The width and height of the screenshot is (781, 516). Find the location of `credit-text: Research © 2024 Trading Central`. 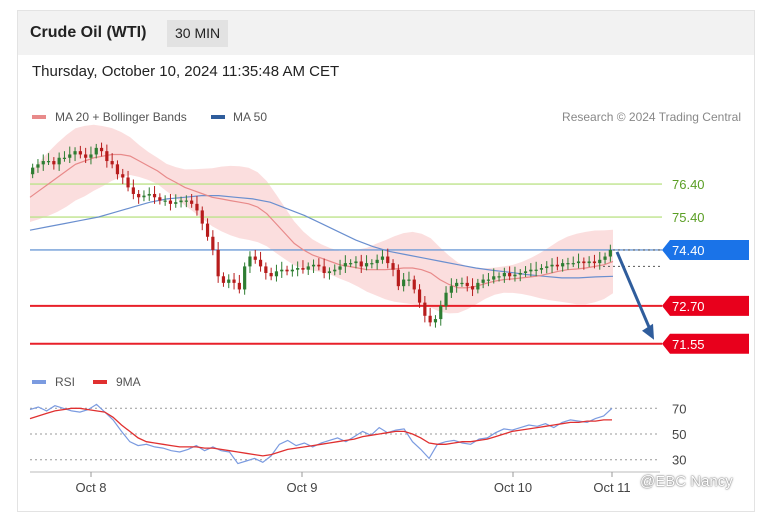

credit-text: Research © 2024 Trading Central is located at coordinates (651, 117).